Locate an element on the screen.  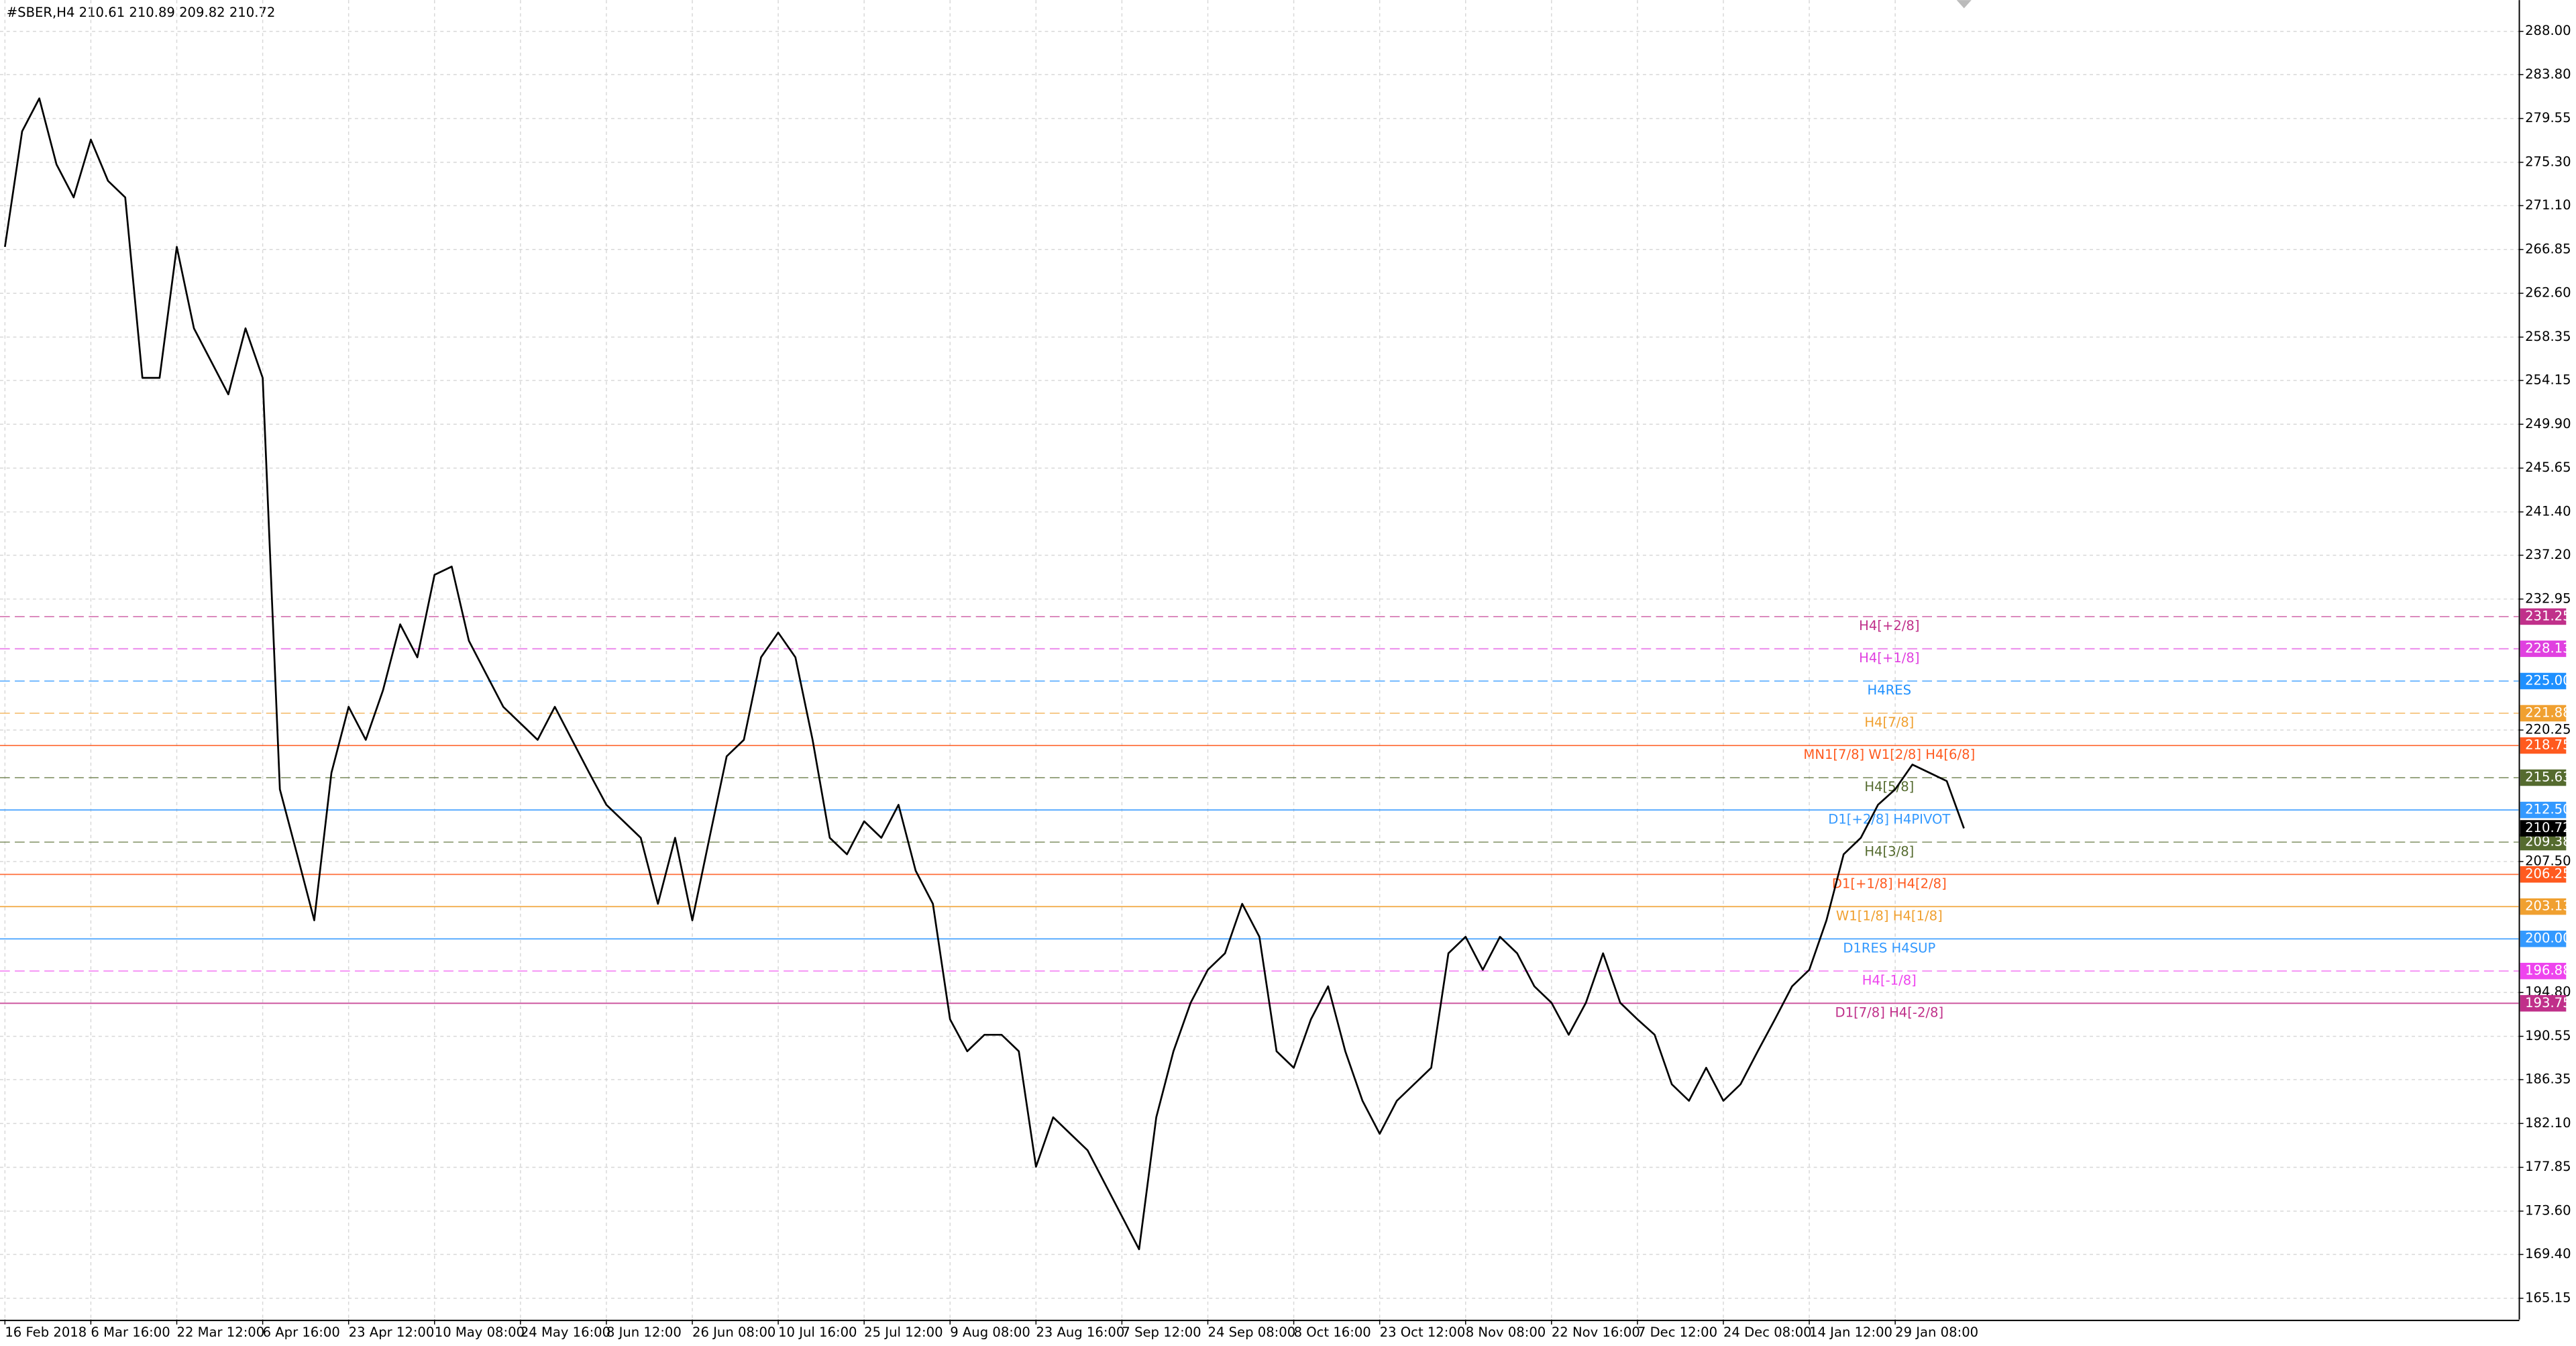
y-tick-label: 169.40 is located at coordinates (2548, 1253).